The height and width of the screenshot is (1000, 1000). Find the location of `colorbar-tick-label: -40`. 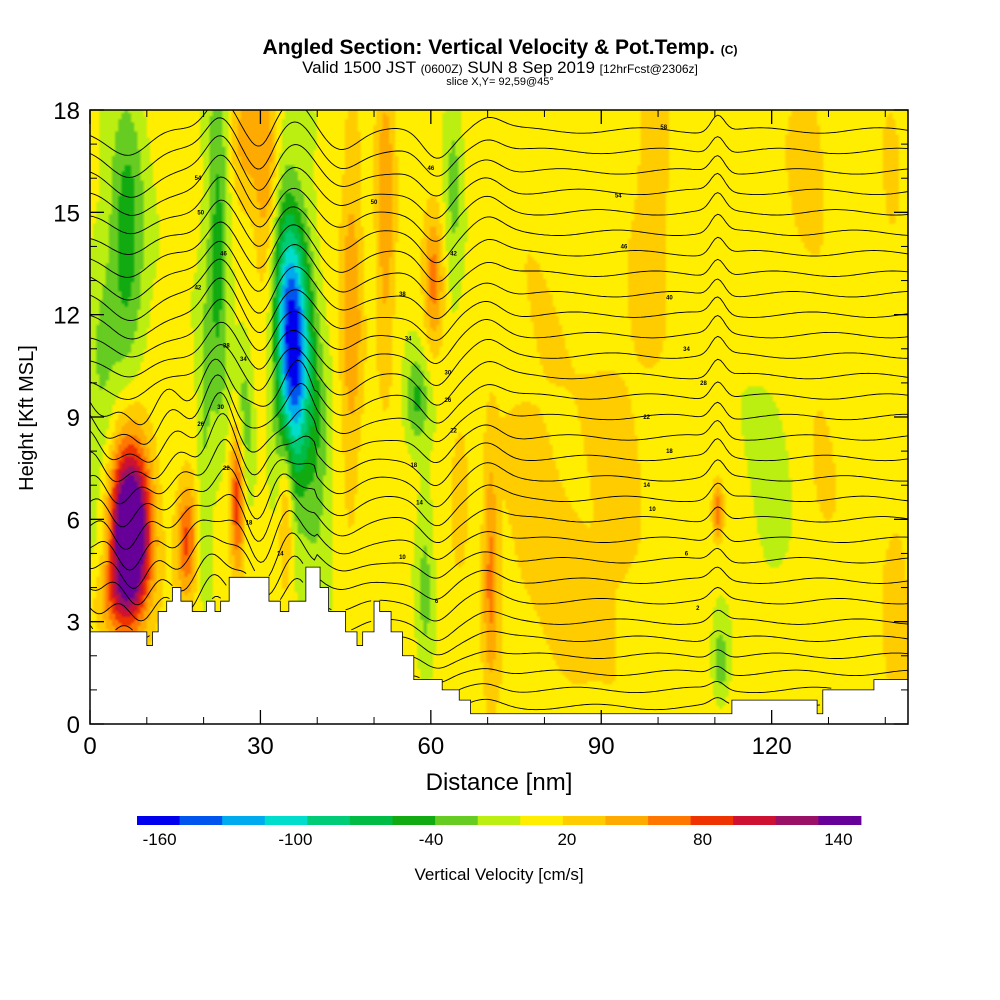

colorbar-tick-label: -40 is located at coordinates (431, 839).